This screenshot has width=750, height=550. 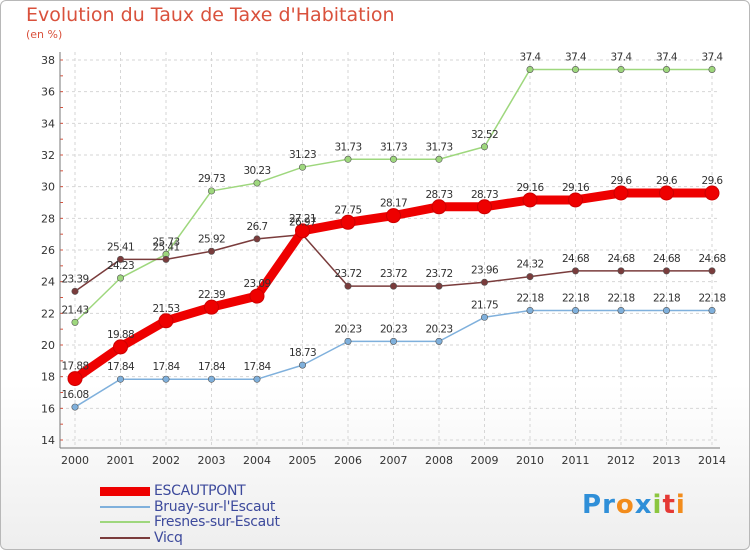 What do you see at coordinates (576, 460) in the screenshot?
I see `x-tick-label: 2011` at bounding box center [576, 460].